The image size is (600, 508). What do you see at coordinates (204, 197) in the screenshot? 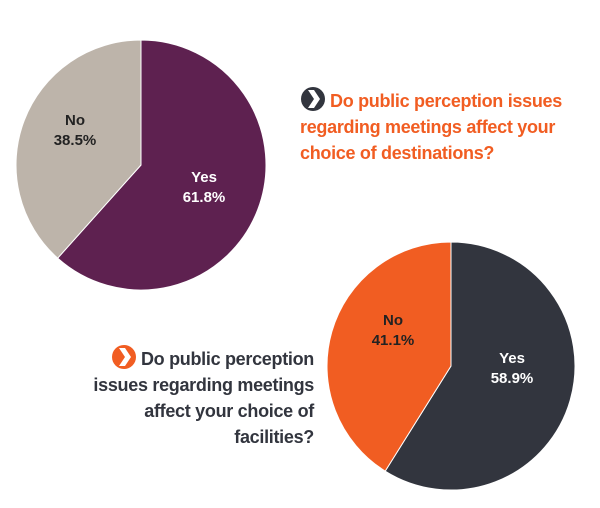
I see `slice-value-label: 61.8%` at bounding box center [204, 197].